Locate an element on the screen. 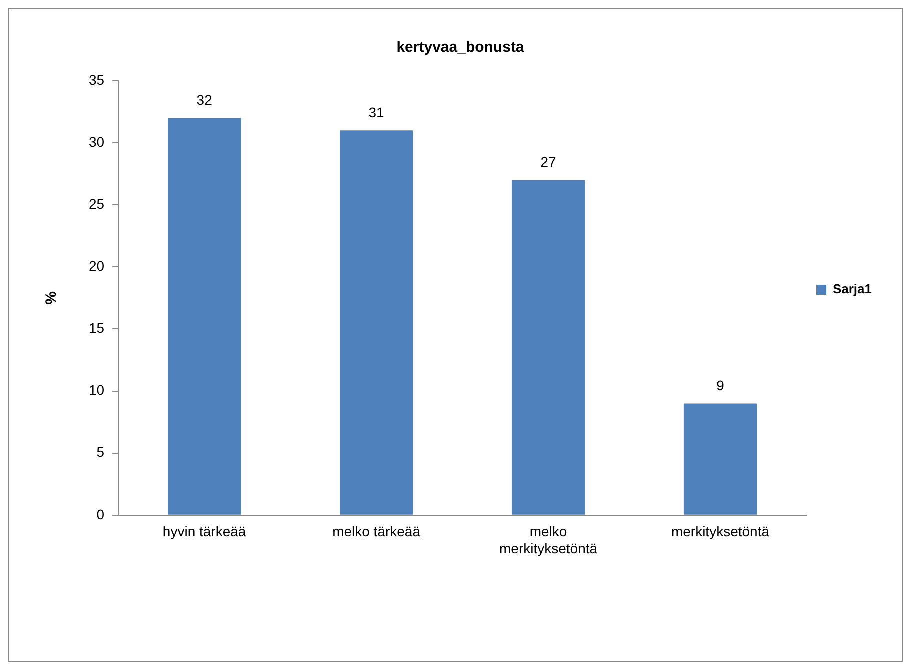  y-tick-label: 30 is located at coordinates (96, 142).